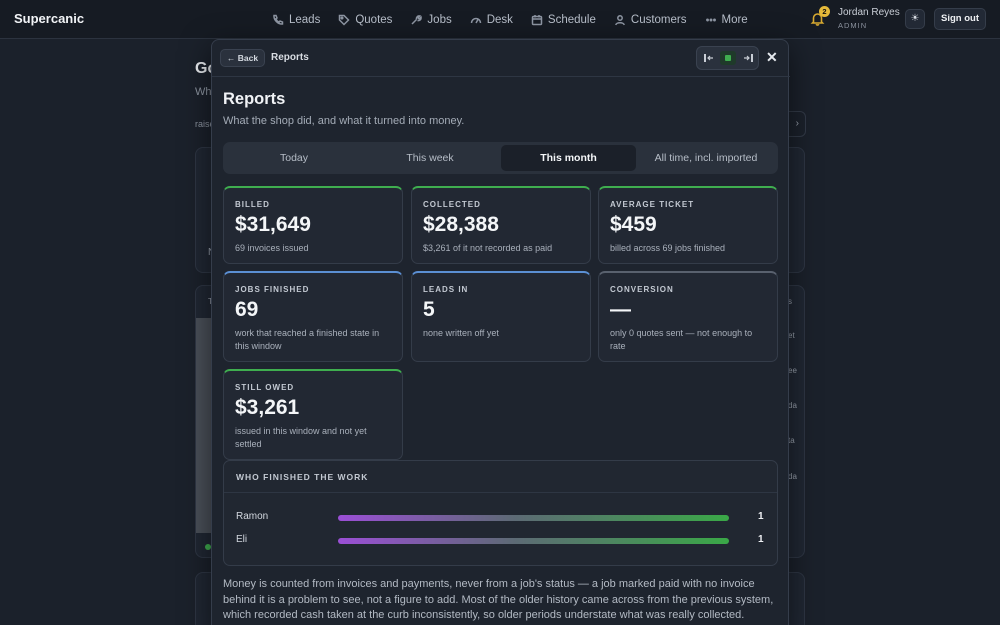 Image resolution: width=1000 pixels, height=625 pixels. What do you see at coordinates (294, 158) in the screenshot?
I see `tab-today: Today` at bounding box center [294, 158].